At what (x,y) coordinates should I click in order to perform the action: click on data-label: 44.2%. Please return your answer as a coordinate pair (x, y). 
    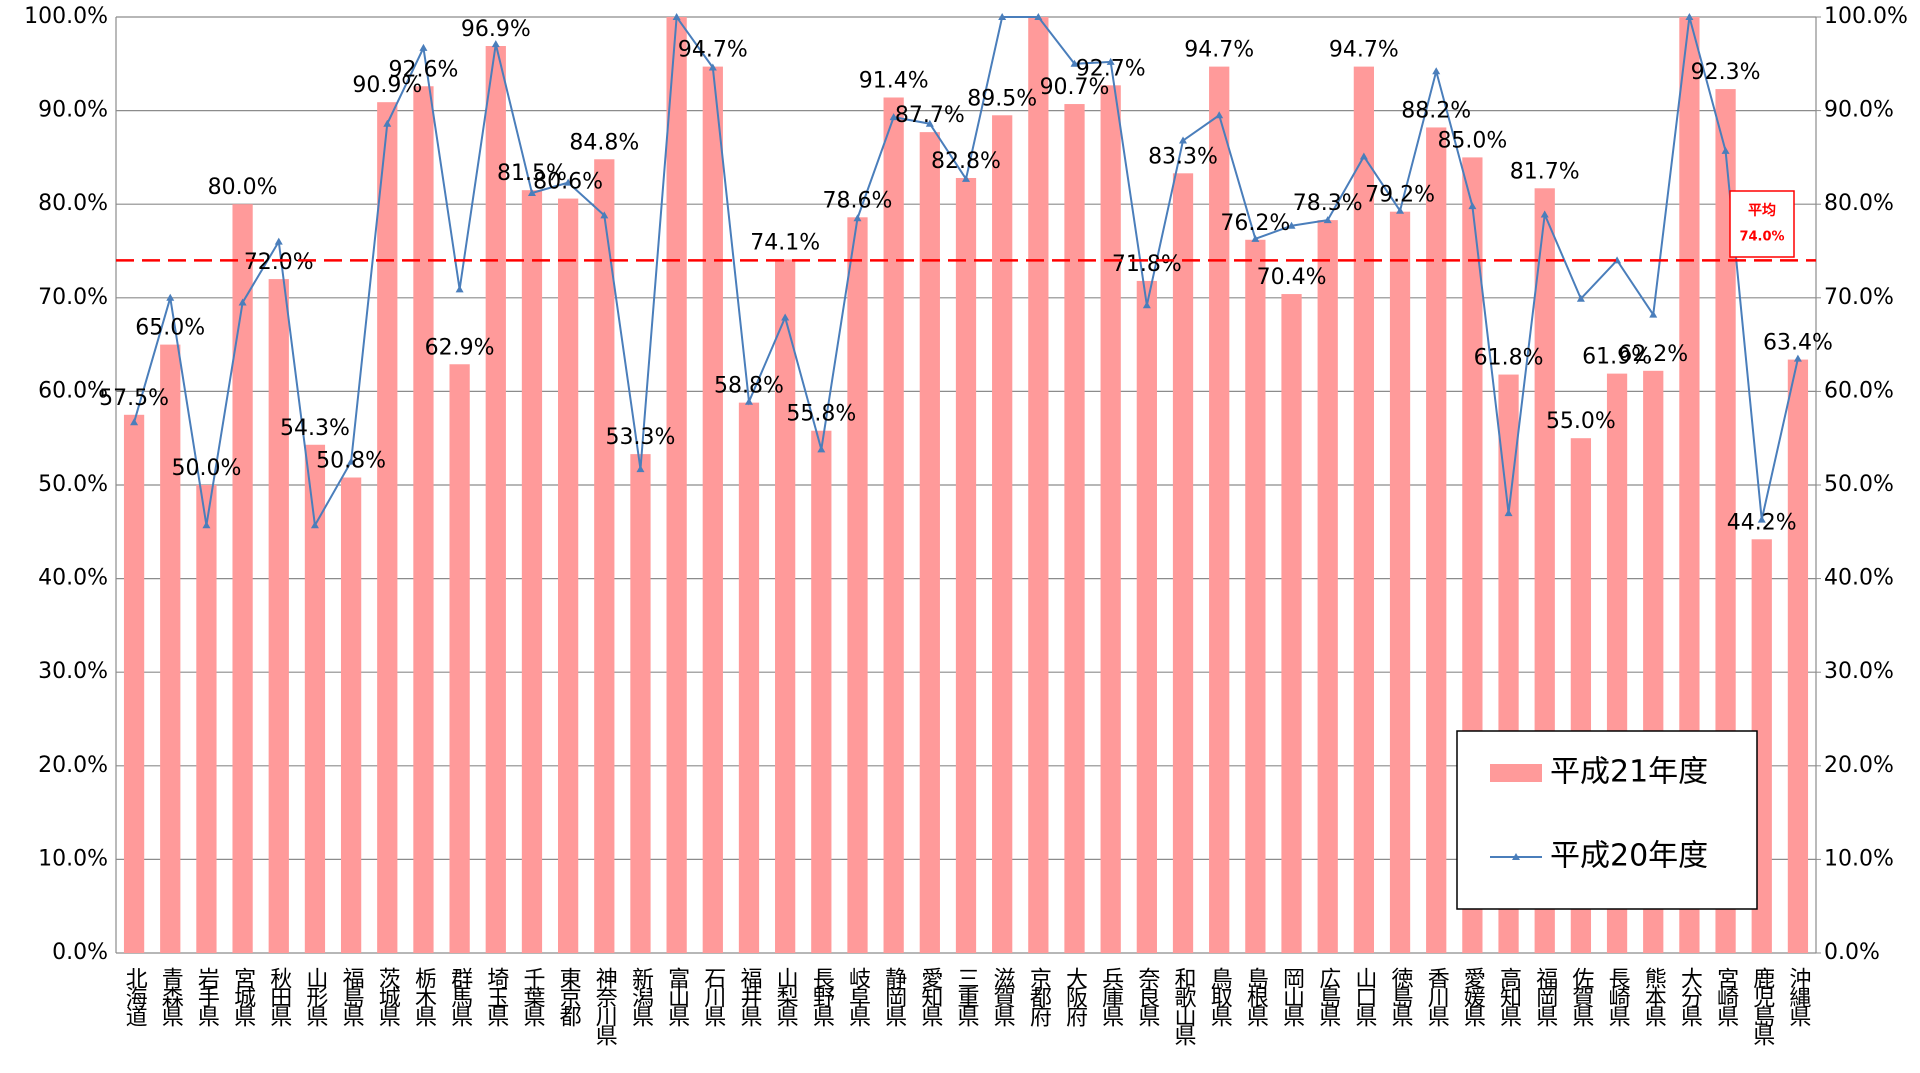
    Looking at the image, I should click on (1762, 522).